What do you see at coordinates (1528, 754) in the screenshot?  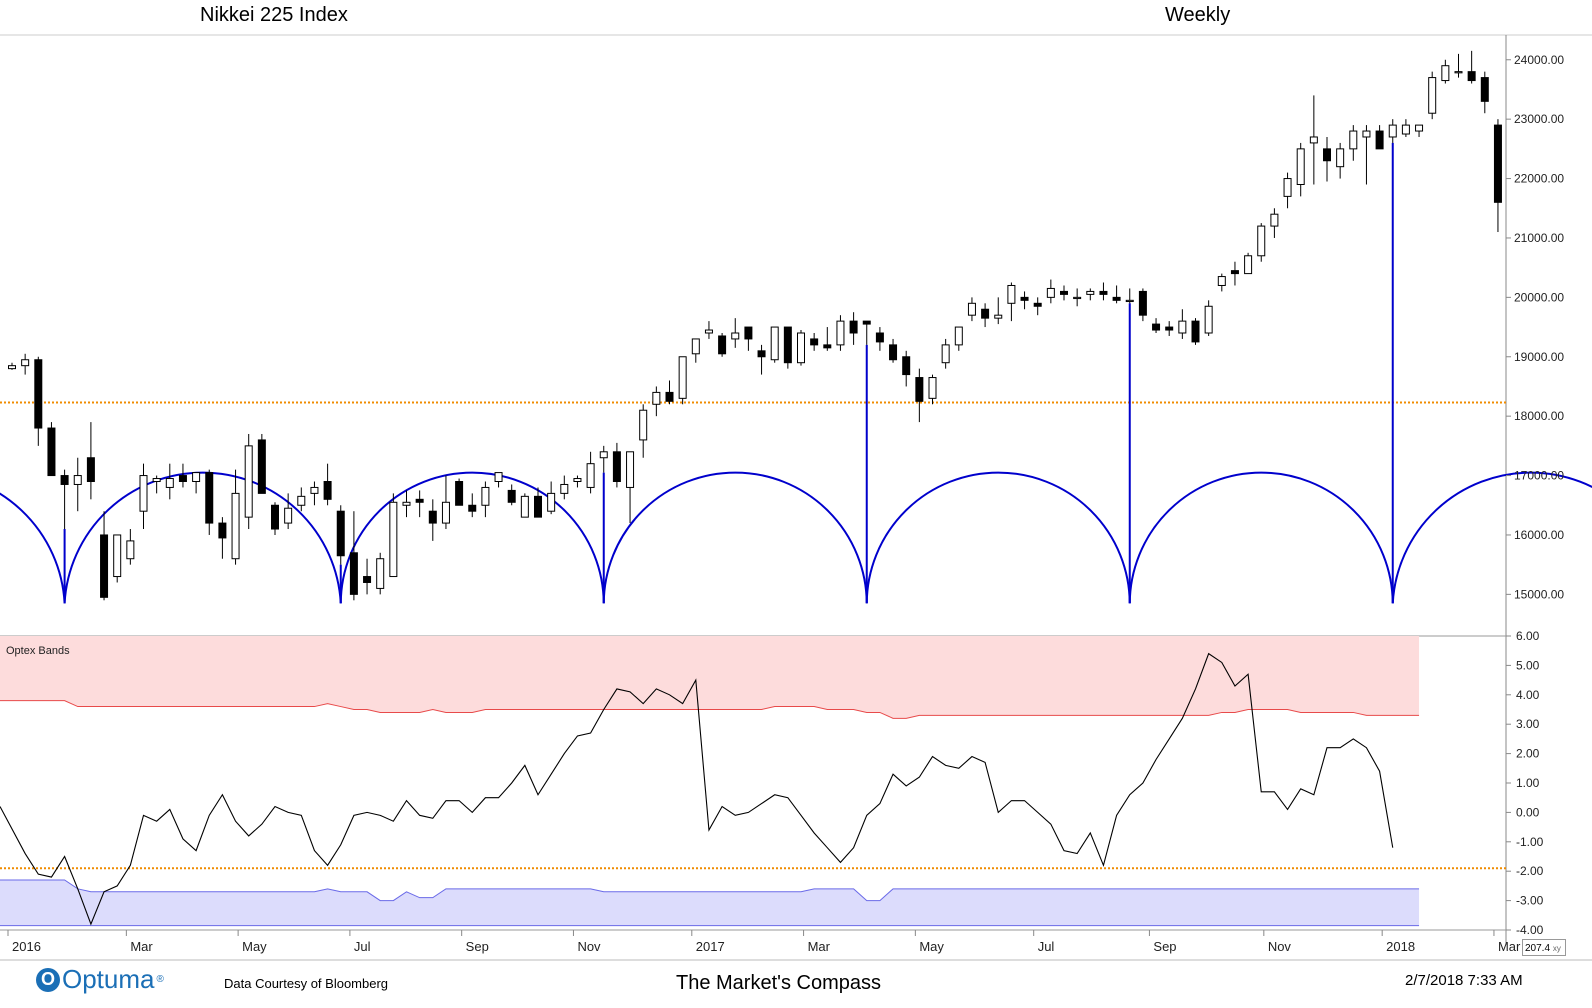 I see `oscillator-tick-label: 2.00` at bounding box center [1528, 754].